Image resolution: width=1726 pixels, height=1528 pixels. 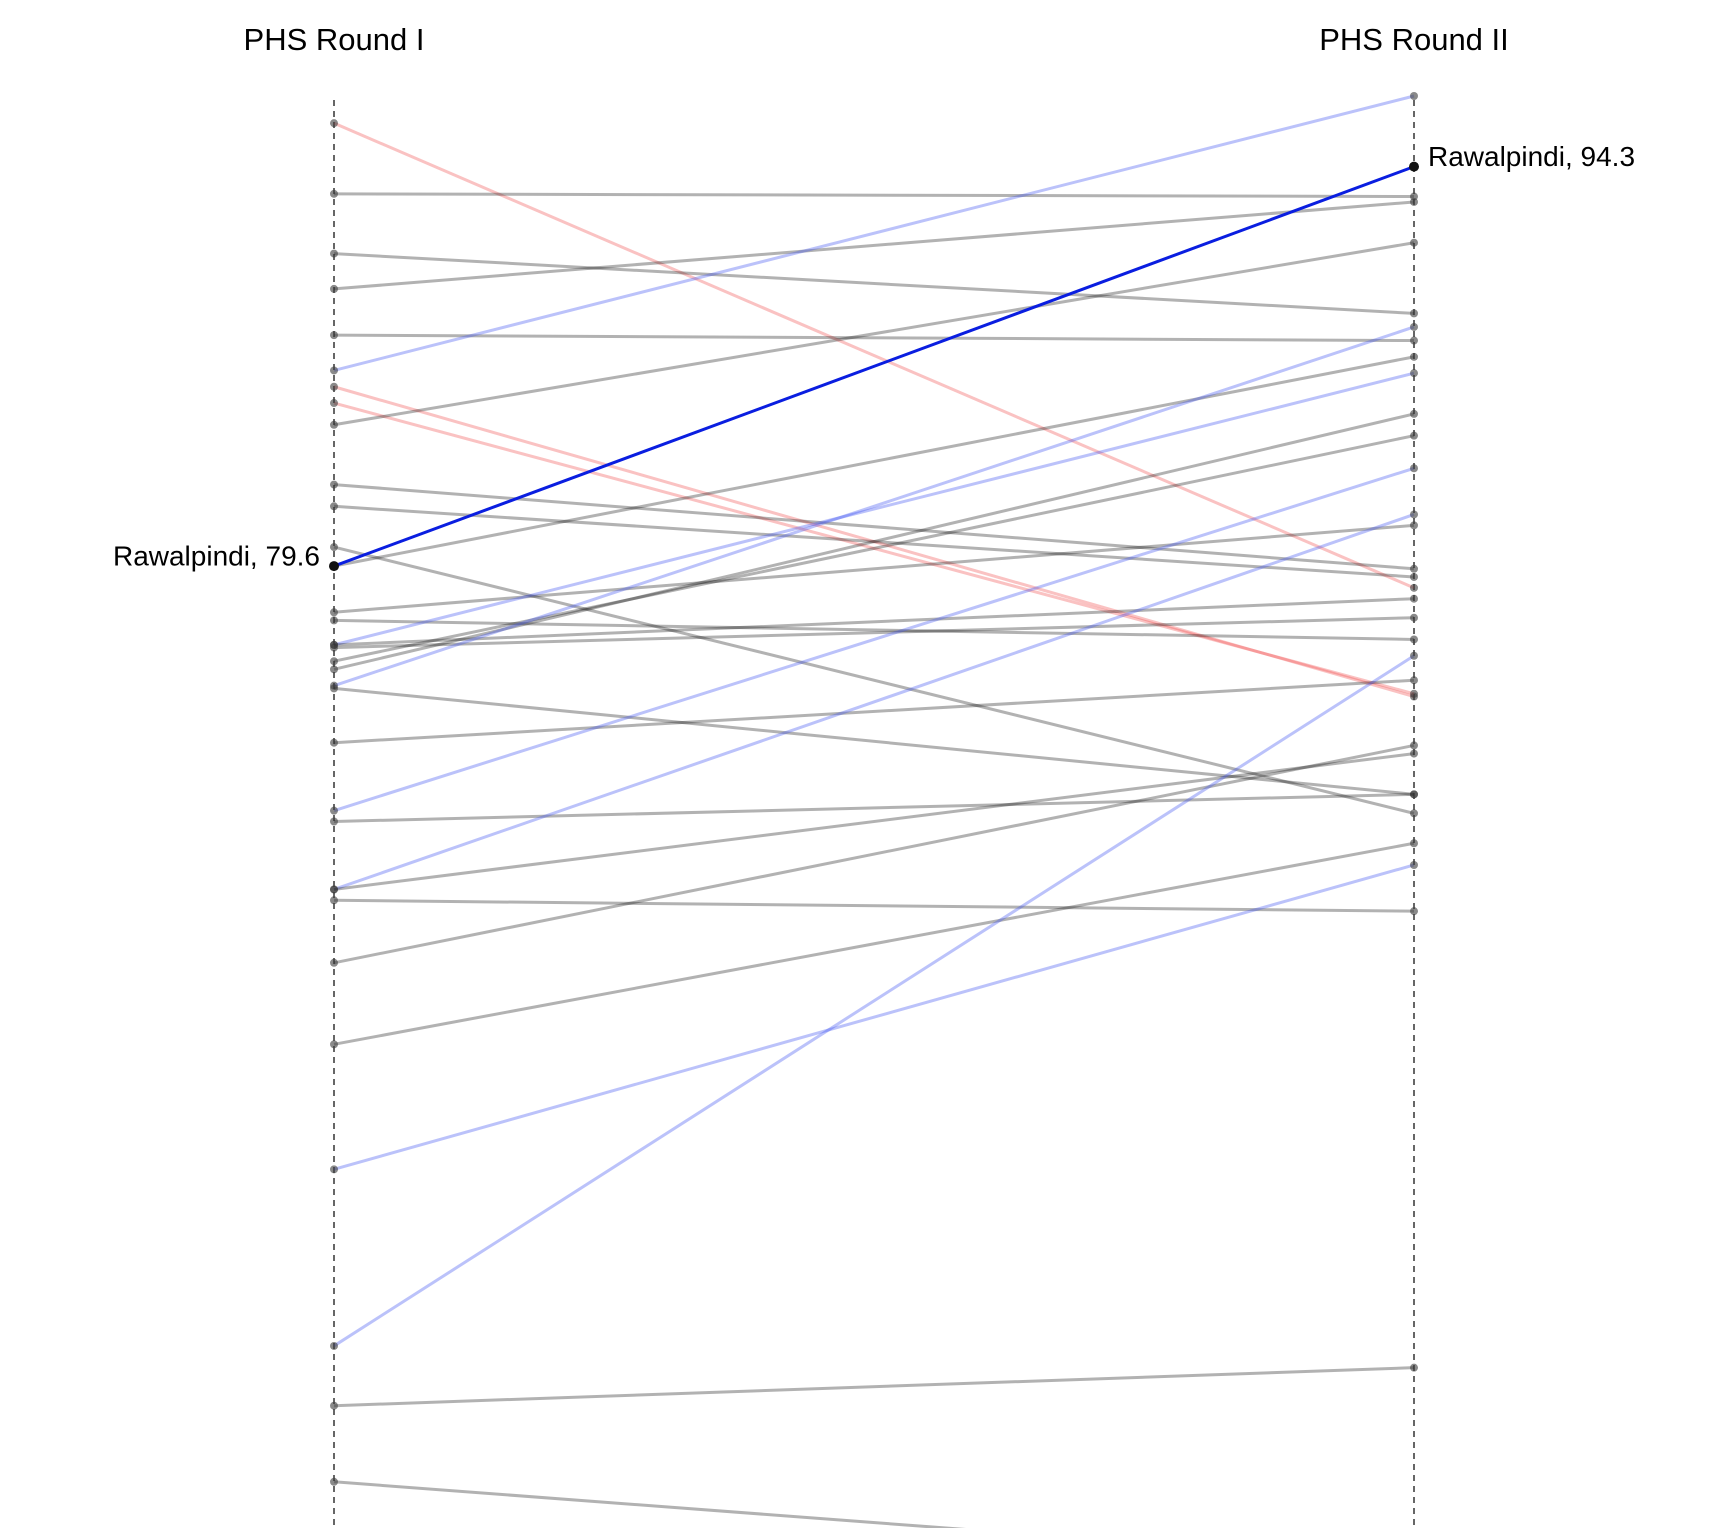 I want to click on axis-title: PHS Round I, so click(x=334, y=39).